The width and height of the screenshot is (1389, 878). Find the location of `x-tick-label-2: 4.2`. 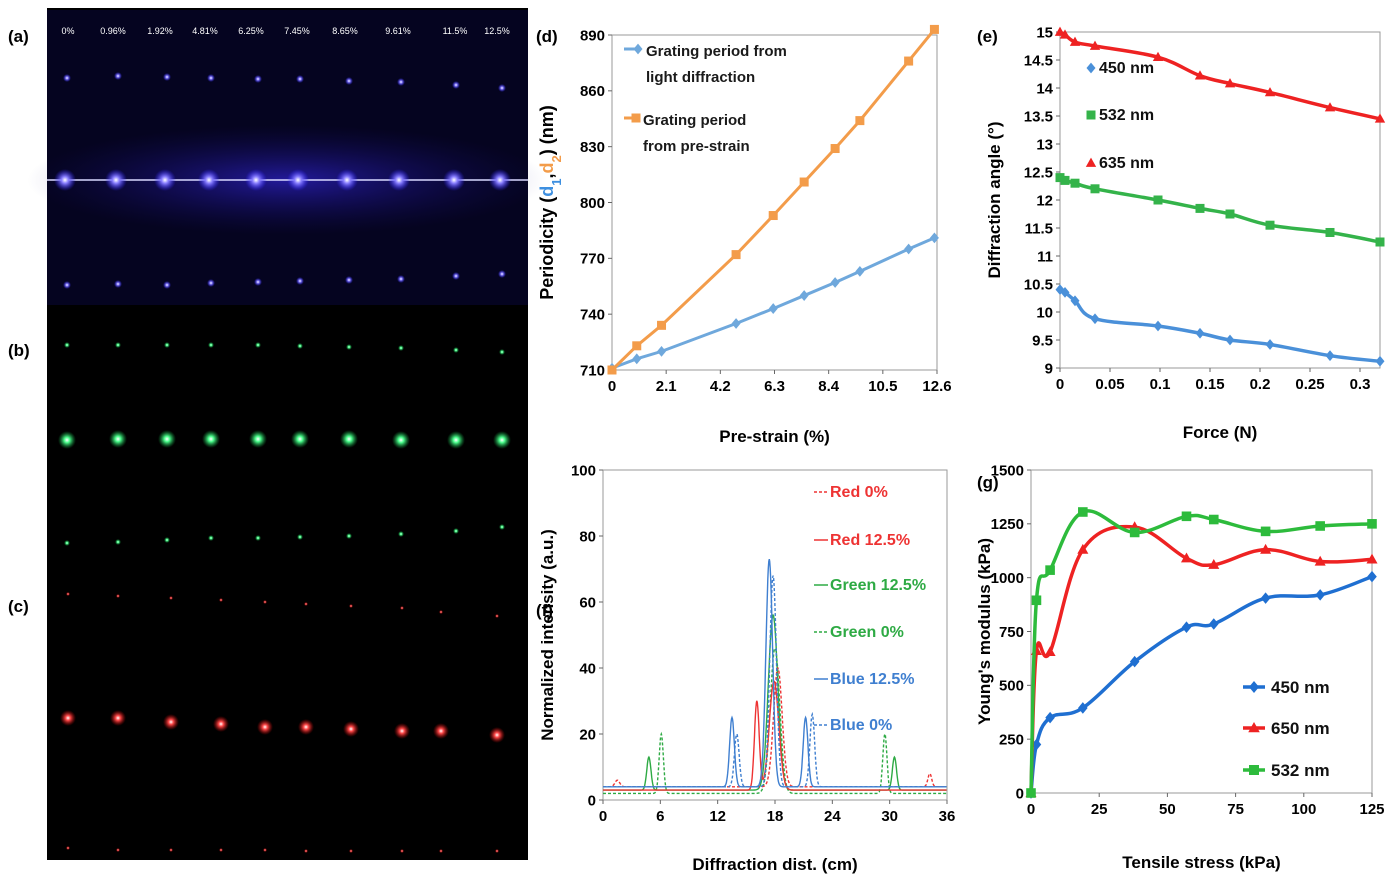

x-tick-label-2: 4.2 is located at coordinates (720, 386).